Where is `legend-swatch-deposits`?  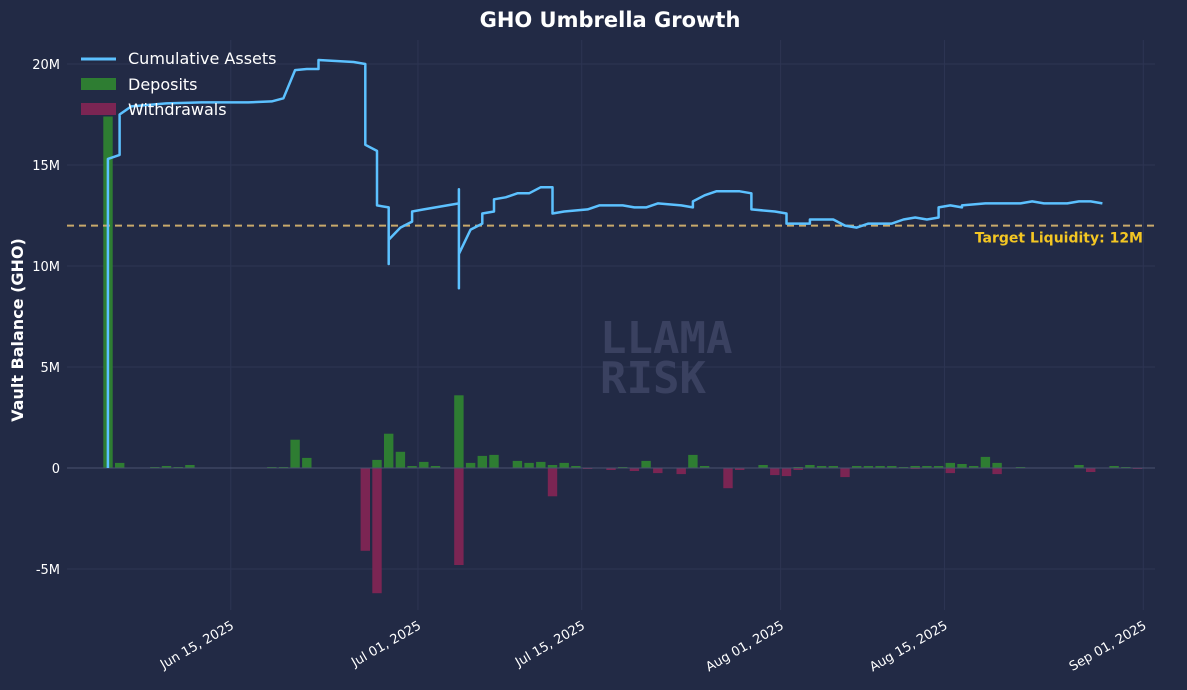
legend-swatch-deposits is located at coordinates (98, 84).